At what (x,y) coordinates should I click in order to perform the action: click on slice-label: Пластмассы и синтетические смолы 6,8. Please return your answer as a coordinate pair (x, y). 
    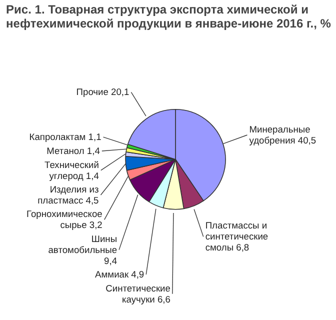
    Looking at the image, I should click on (236, 236).